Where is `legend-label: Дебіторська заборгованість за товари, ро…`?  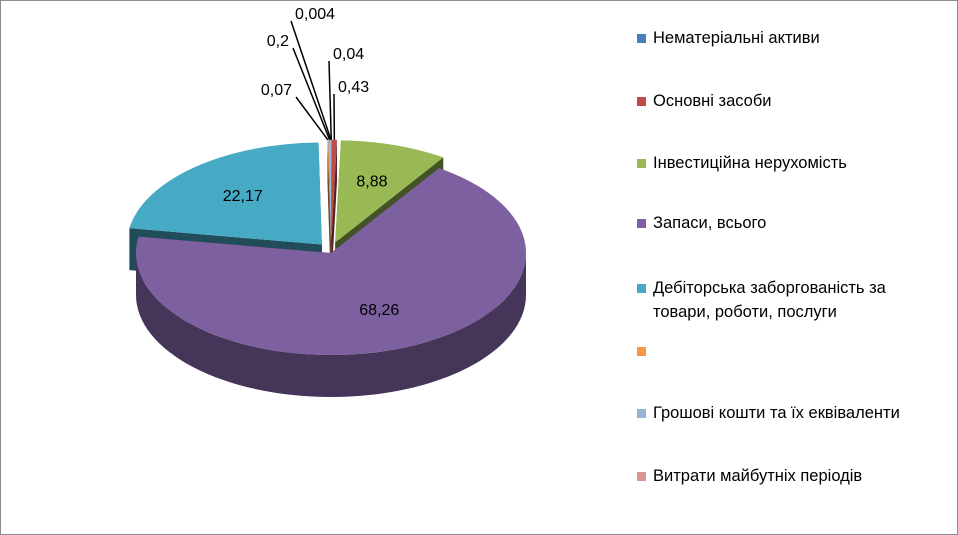 legend-label: Дебіторська заборгованість за товари, ро… is located at coordinates (769, 300).